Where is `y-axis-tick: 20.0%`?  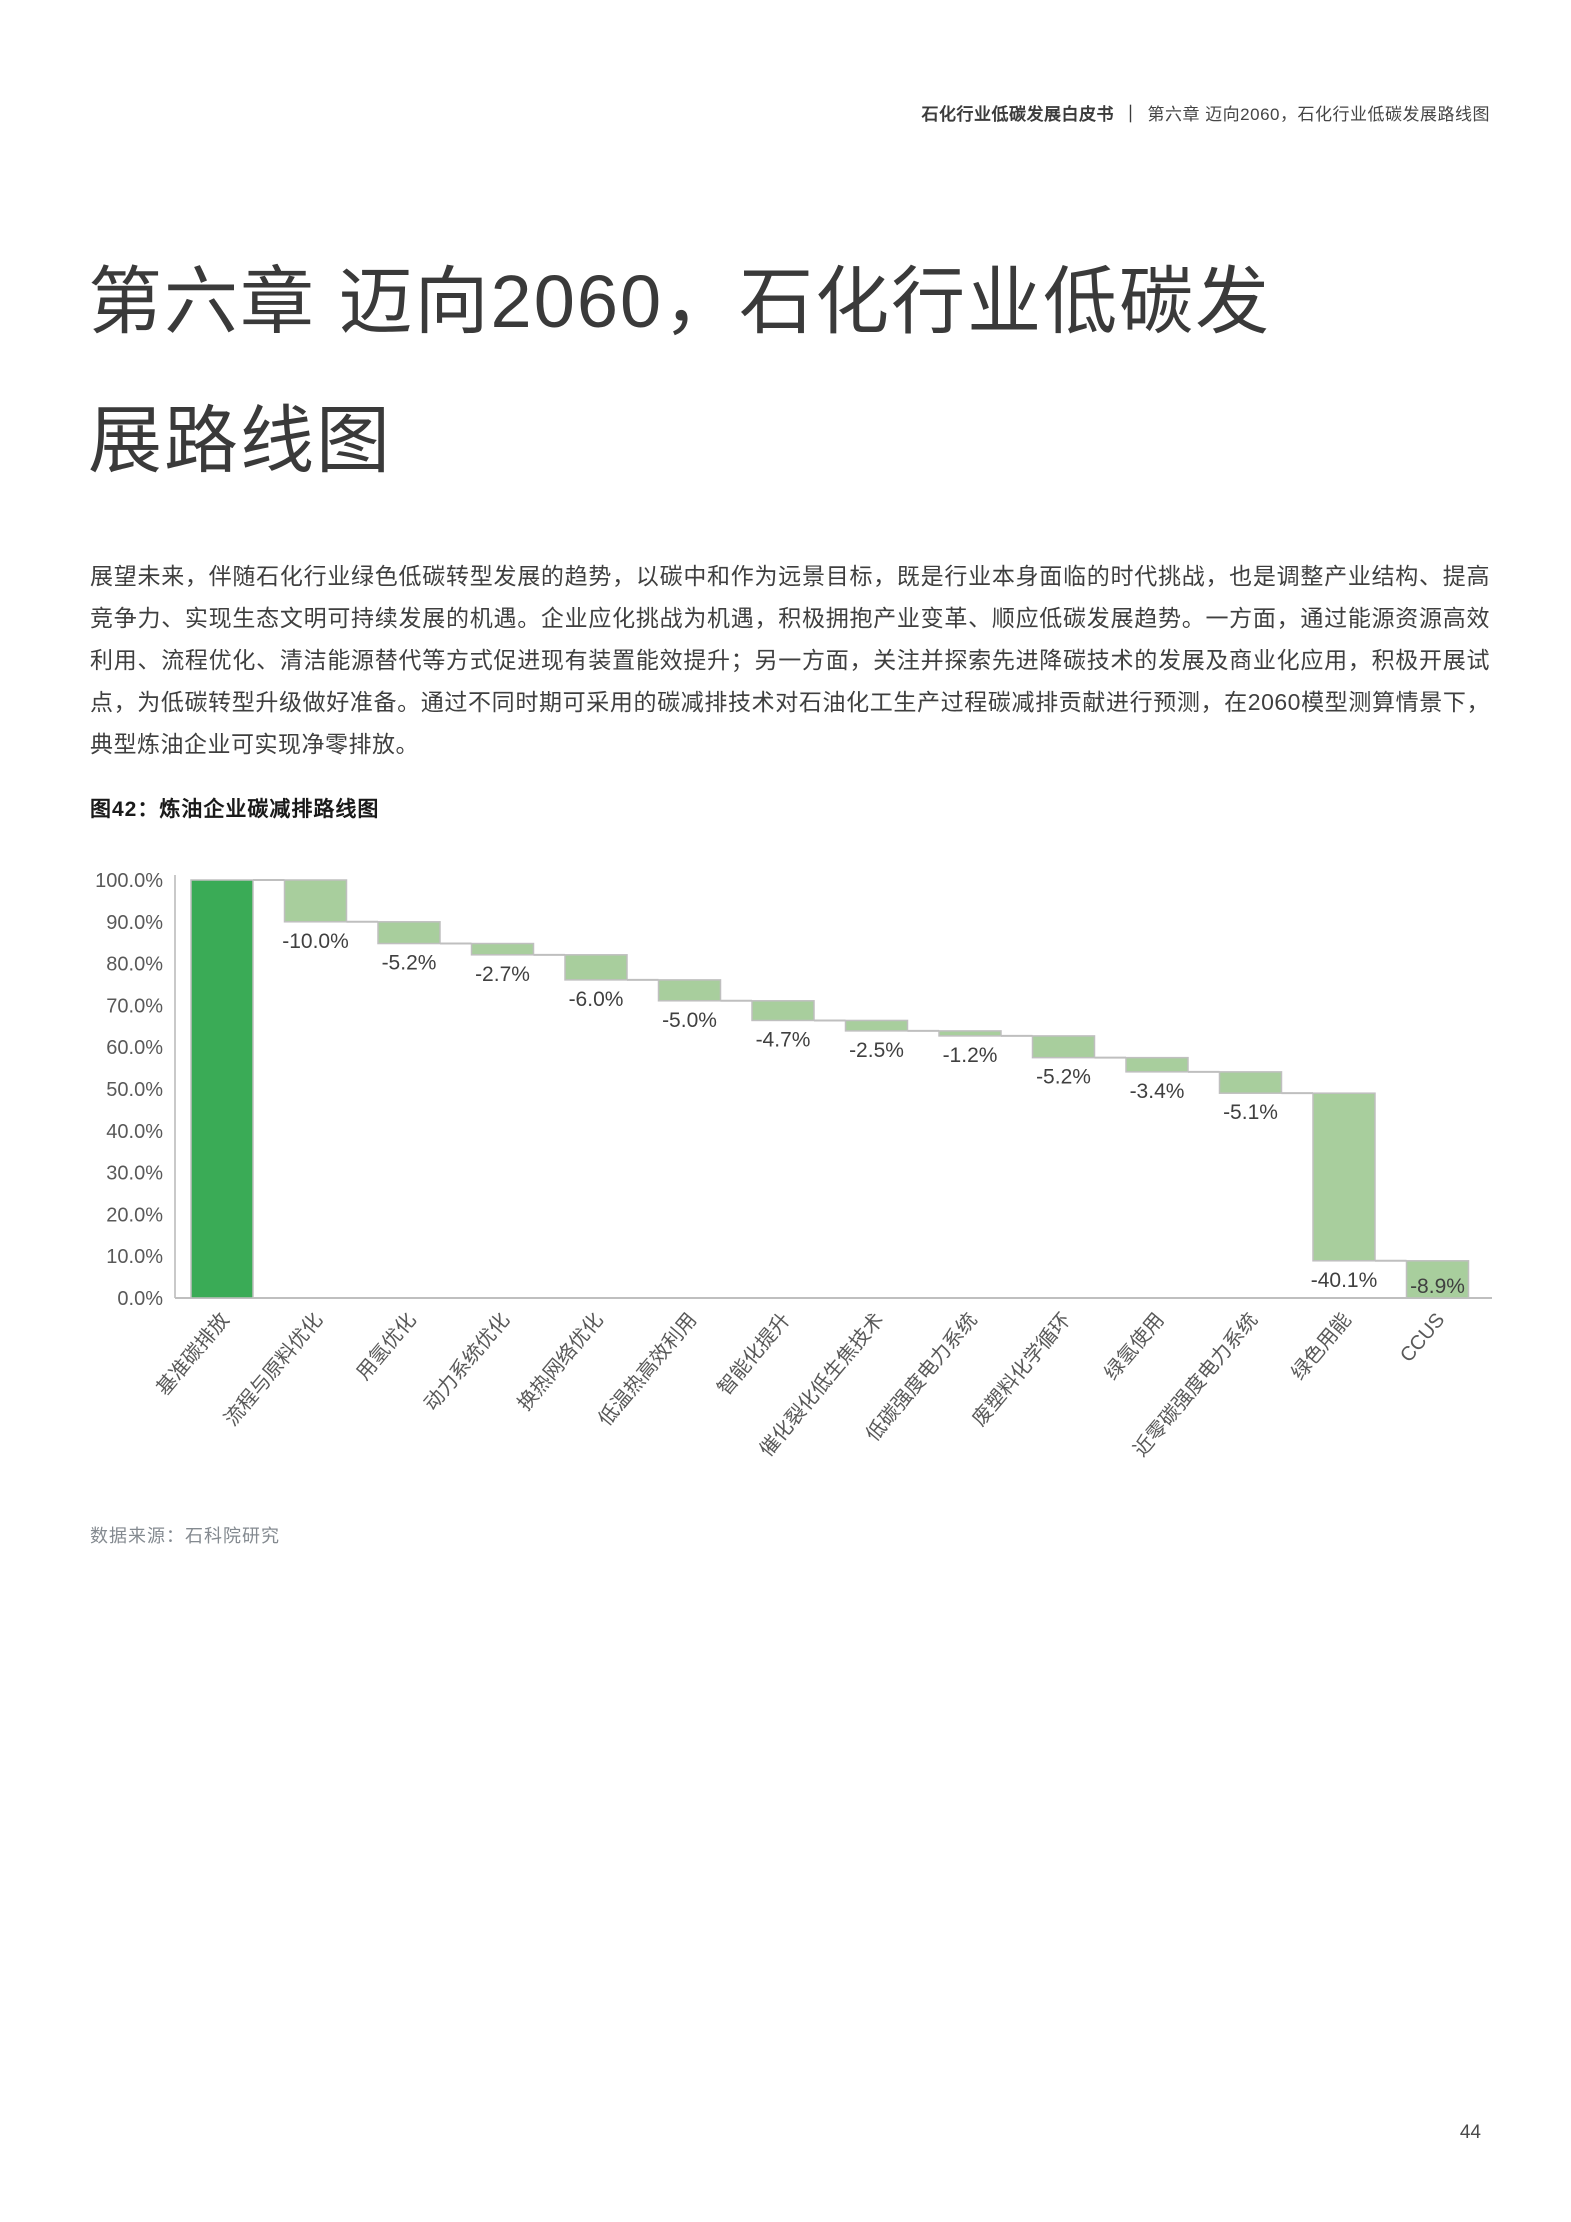 y-axis-tick: 20.0% is located at coordinates (134, 1215).